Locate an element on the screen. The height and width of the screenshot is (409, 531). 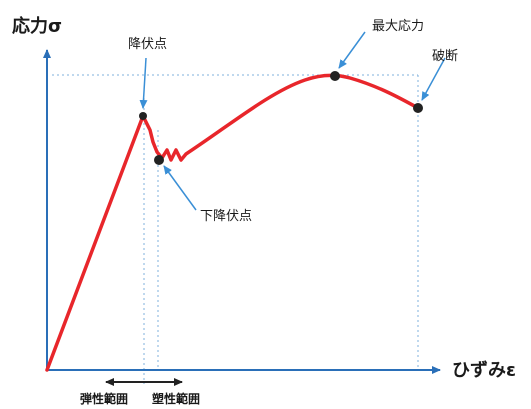
fracture-marker is located at coordinates (418, 108).